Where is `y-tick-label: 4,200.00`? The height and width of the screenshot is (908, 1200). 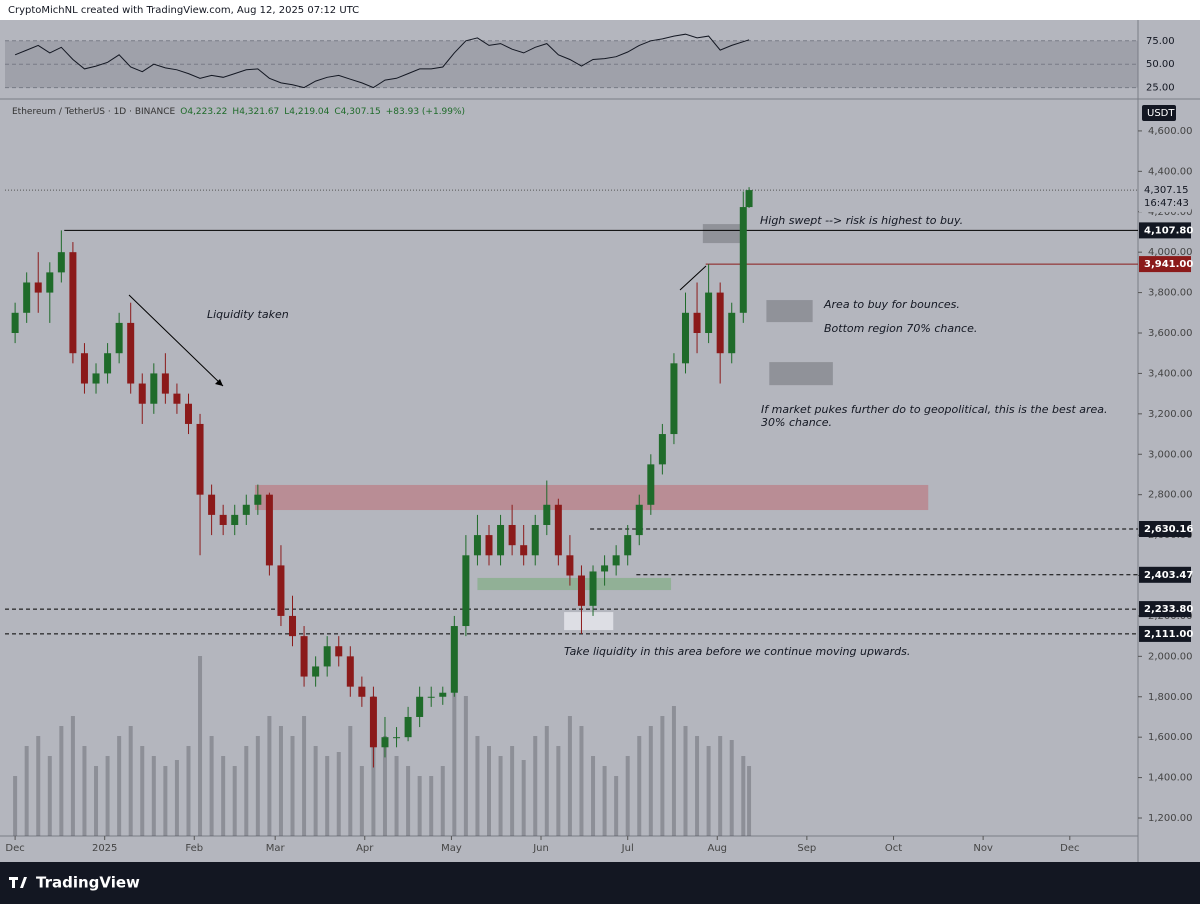 y-tick-label: 4,200.00 is located at coordinates (1170, 212).